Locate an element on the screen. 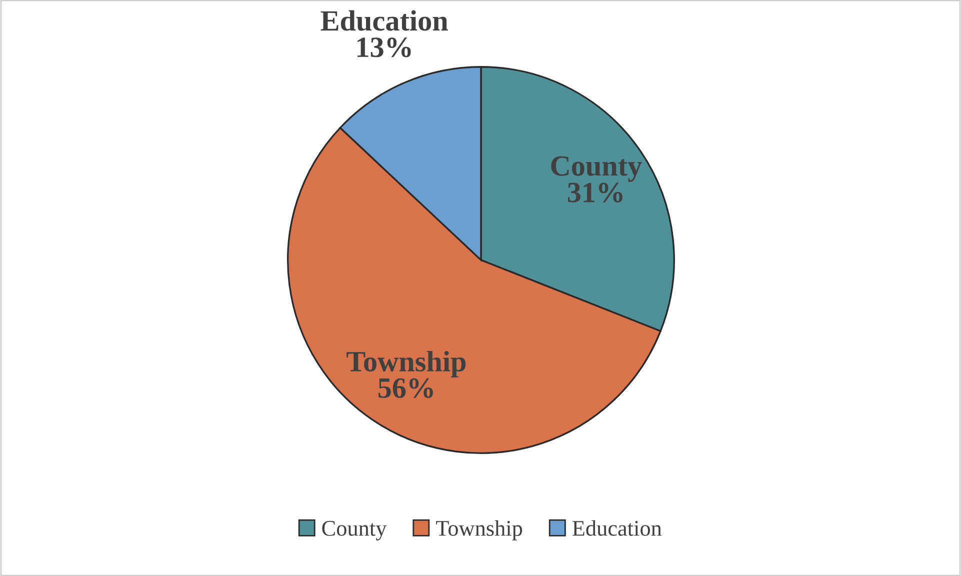 This screenshot has width=961, height=576. slice-label: County is located at coordinates (596, 169).